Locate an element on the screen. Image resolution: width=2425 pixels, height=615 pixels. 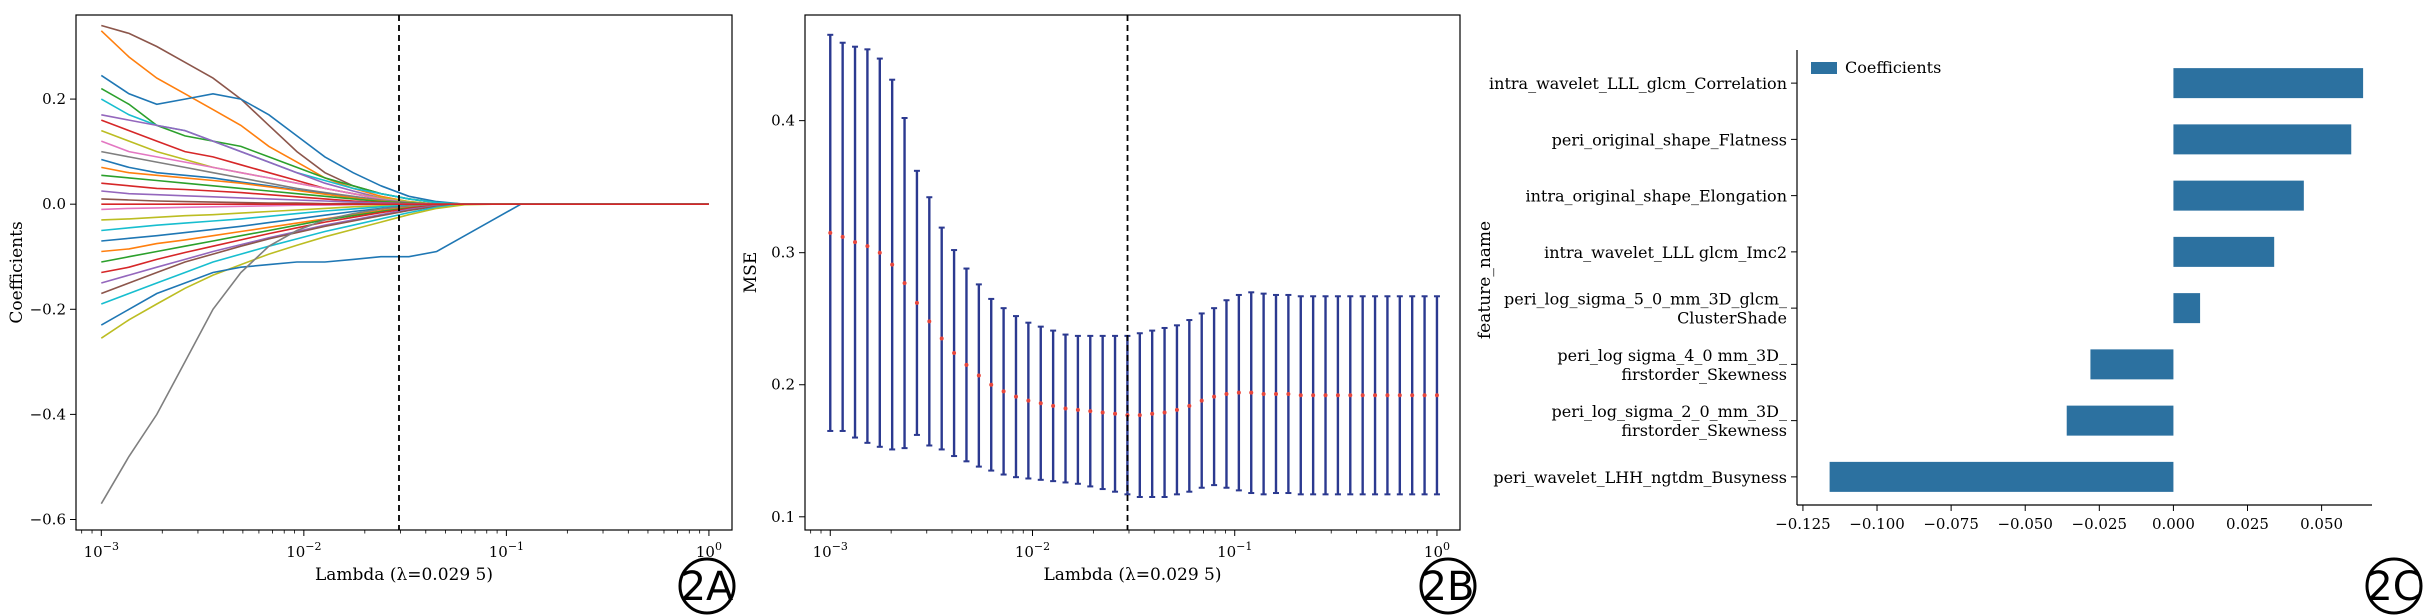
x-tick-label-2: −0.075 is located at coordinates (1951, 524).